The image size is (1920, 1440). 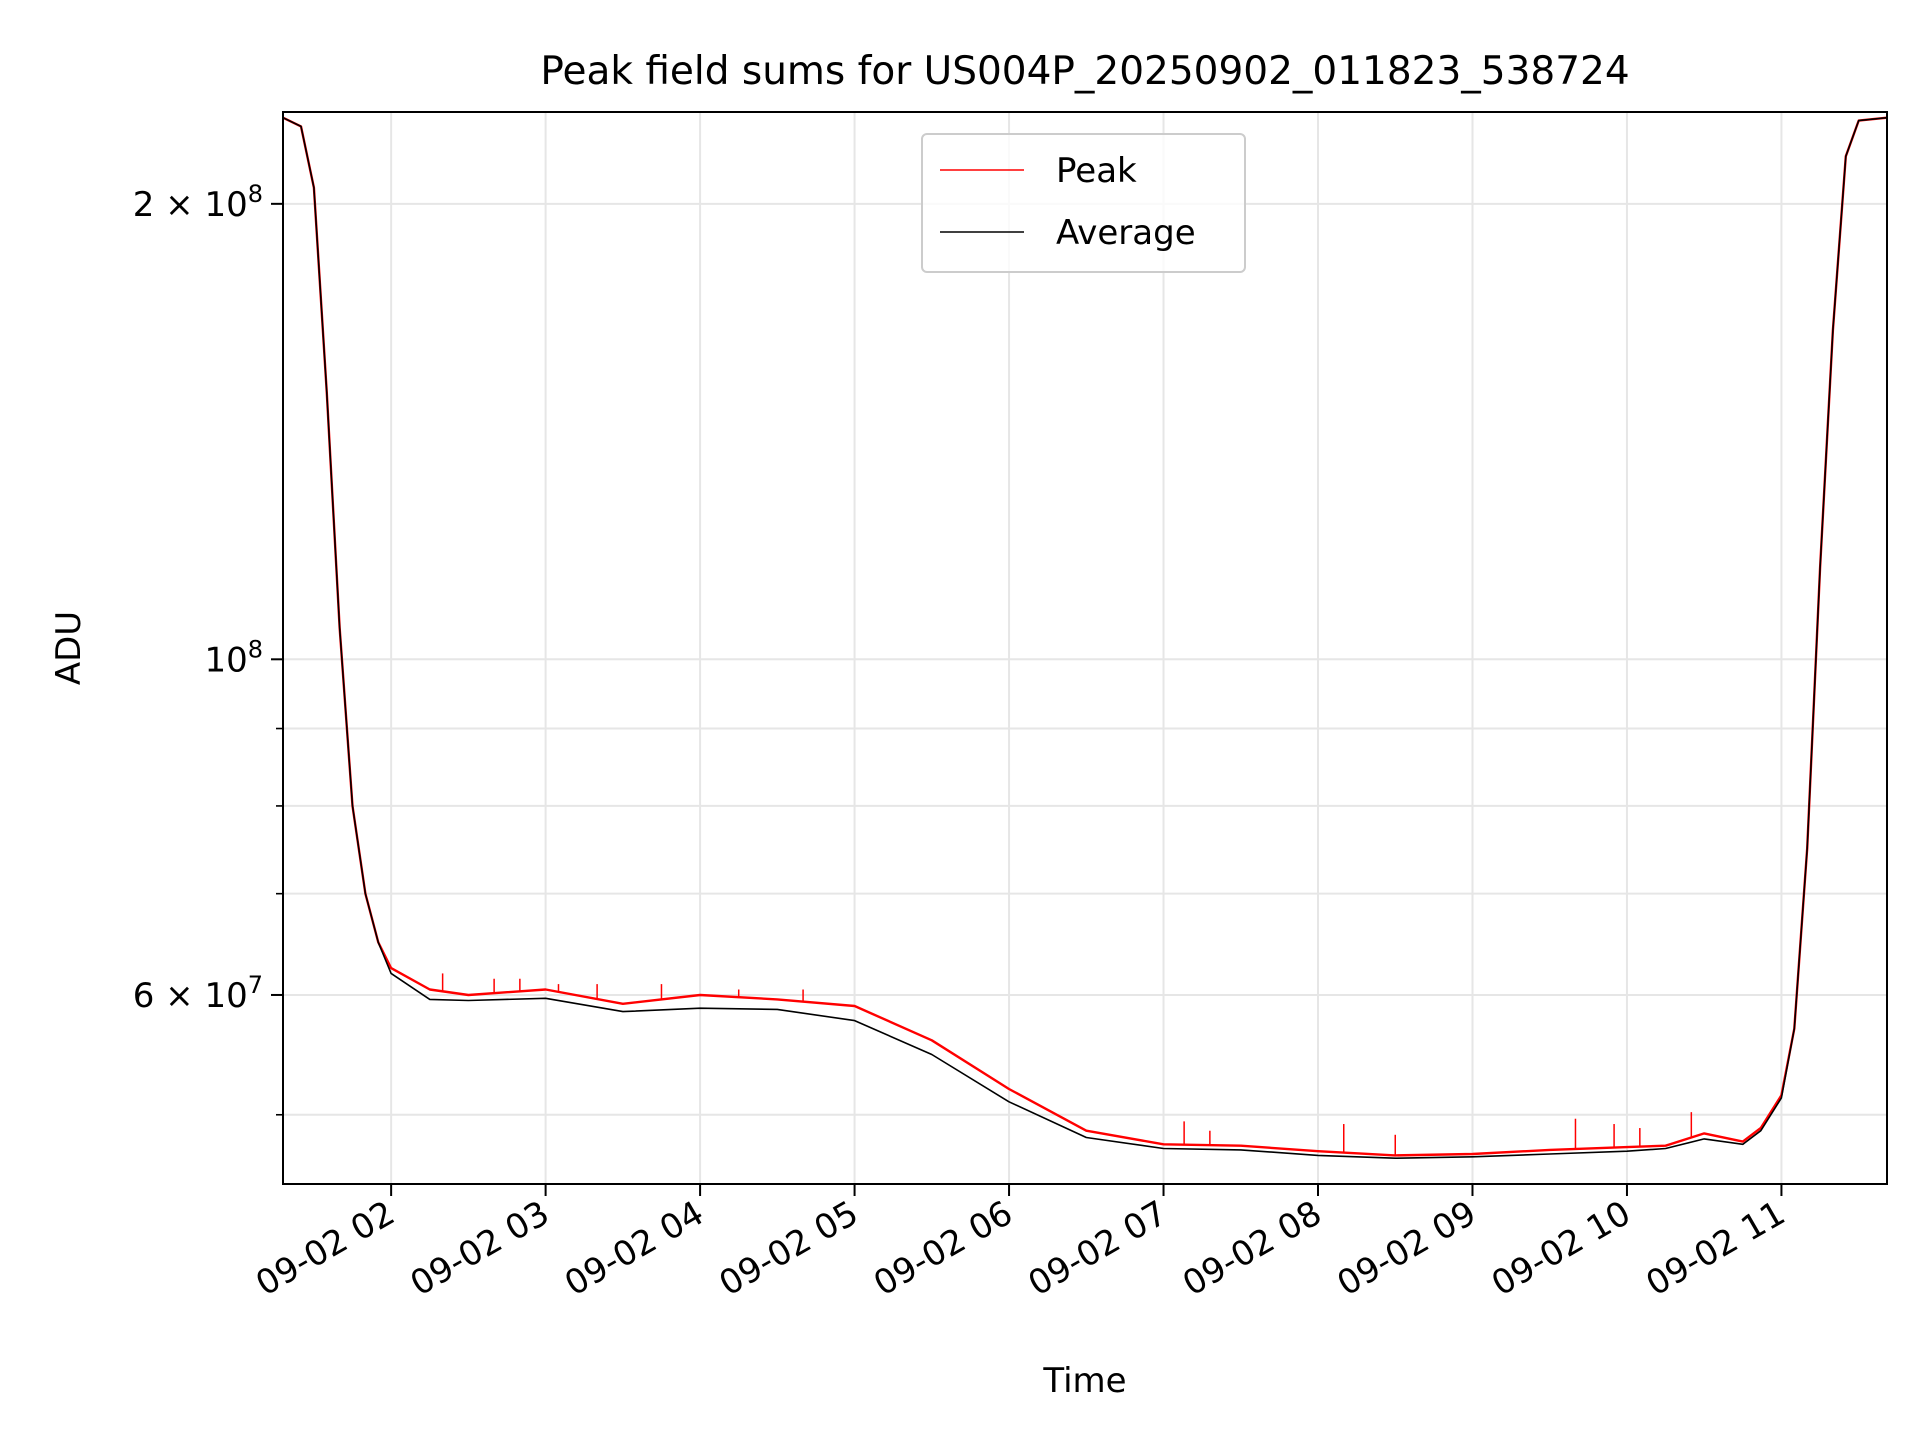 I want to click on y-ticks: 6 × 107 108 2 × 108, so click(x=208, y=598).